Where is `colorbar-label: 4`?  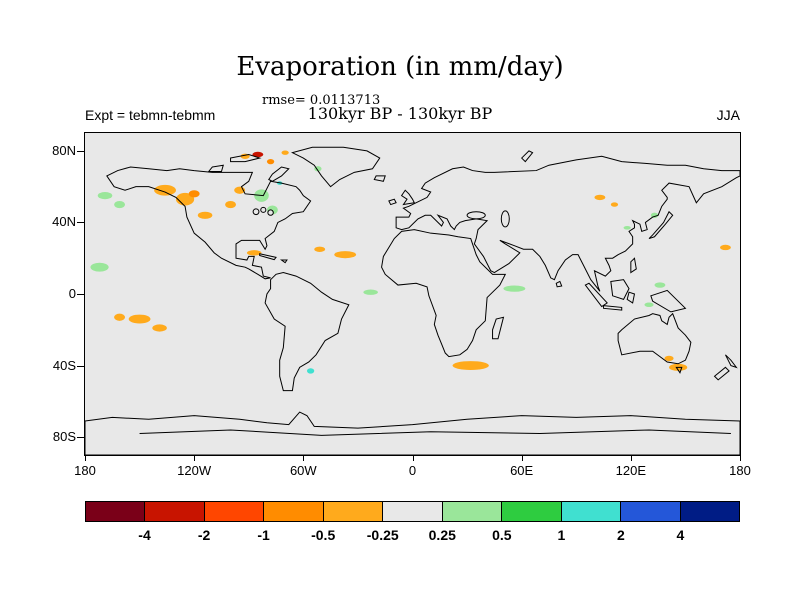
colorbar-label: 4 is located at coordinates (680, 535).